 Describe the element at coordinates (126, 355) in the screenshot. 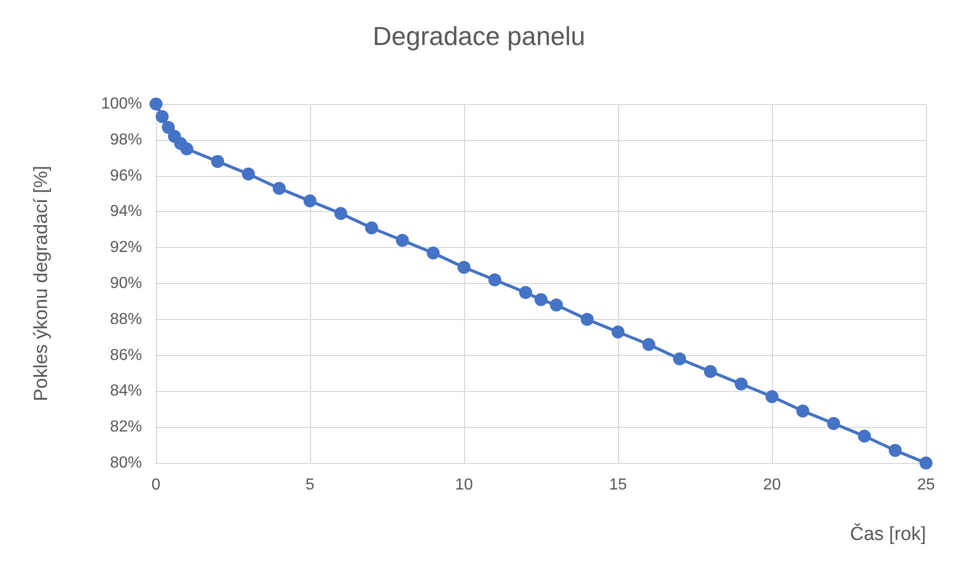

I see `y-tick-label: 86%` at that location.